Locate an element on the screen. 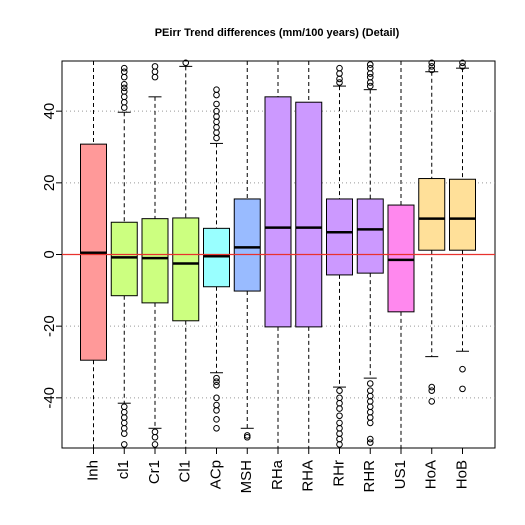  x-tick-label: RHA is located at coordinates (308, 476).